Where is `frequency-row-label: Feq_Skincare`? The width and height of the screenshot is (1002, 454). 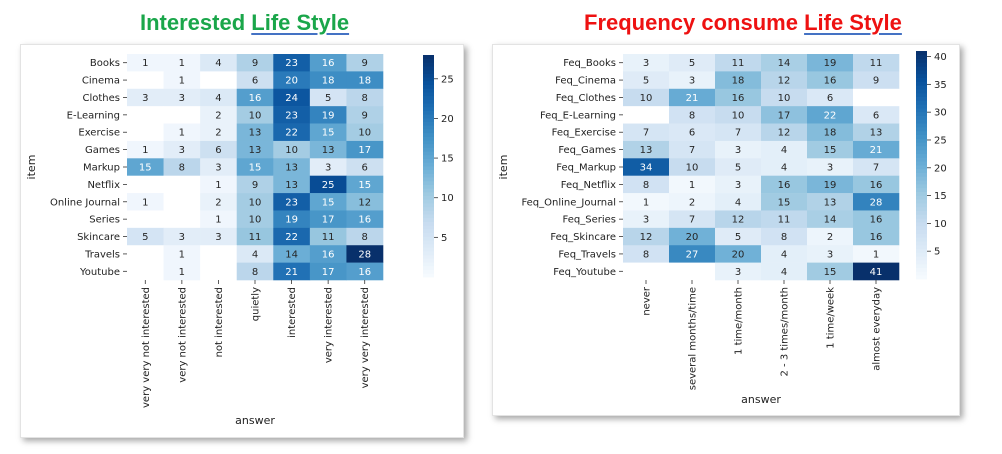
frequency-row-label: Feq_Skincare is located at coordinates (583, 237).